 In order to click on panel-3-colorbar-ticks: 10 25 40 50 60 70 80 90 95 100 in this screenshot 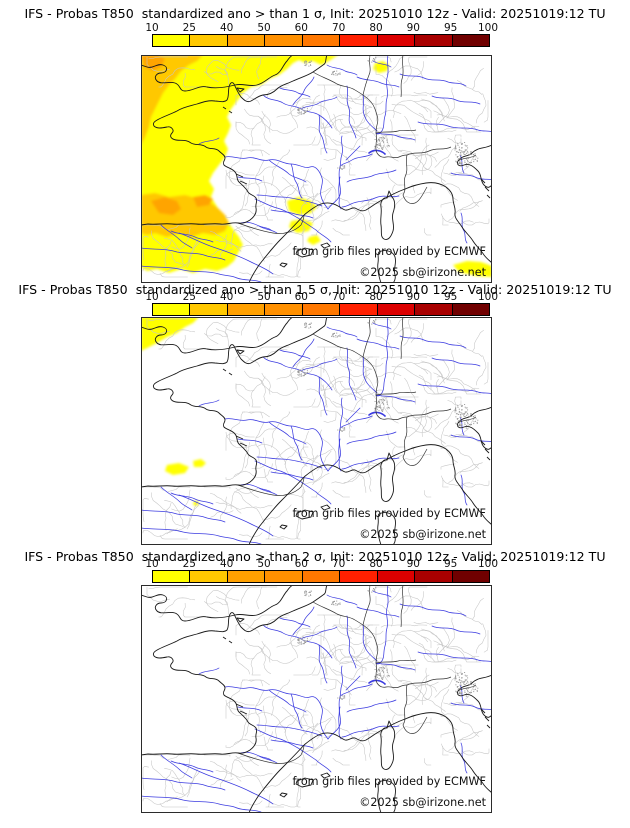, I will do `click(321, 564)`.